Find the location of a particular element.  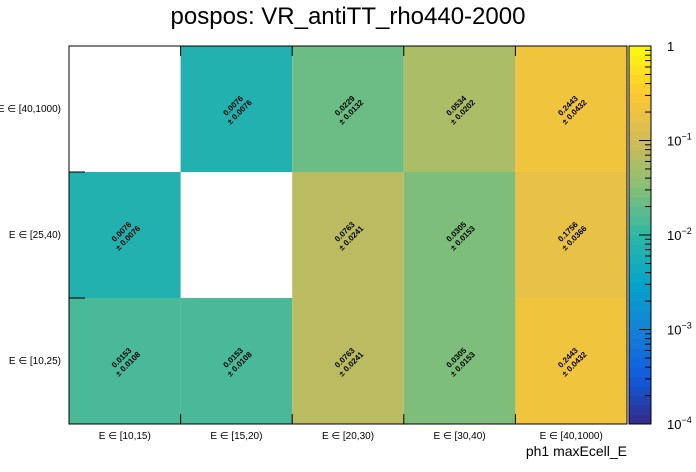

y-tick-label: E ∈ [10,25) is located at coordinates (35, 361).